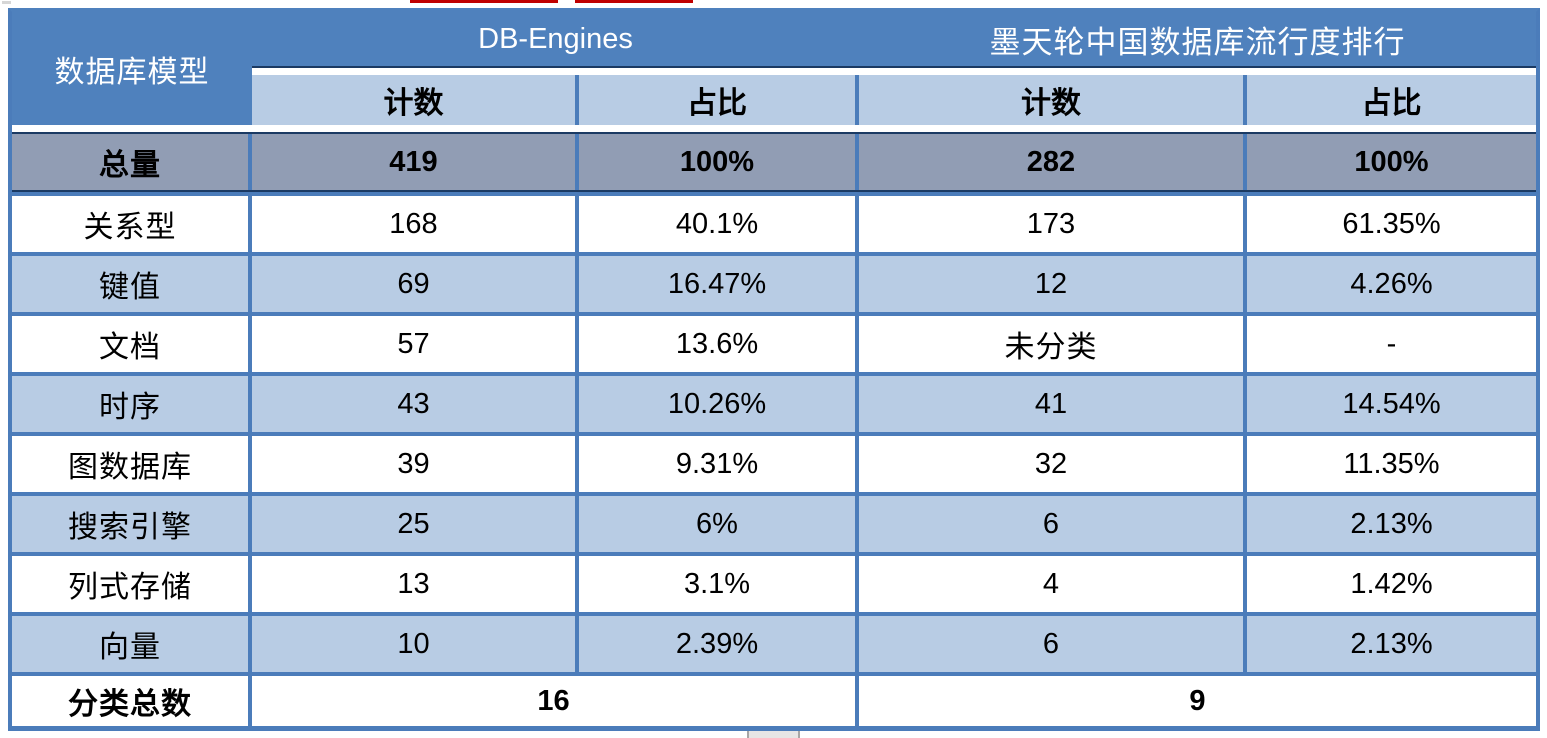  What do you see at coordinates (1391, 100) in the screenshot?
I see `header-share-modb: 占比` at bounding box center [1391, 100].